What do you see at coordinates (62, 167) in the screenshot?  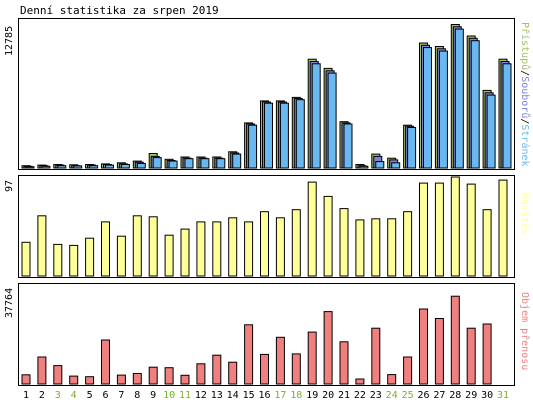 I see `bar-Stránek-day-3` at bounding box center [62, 167].